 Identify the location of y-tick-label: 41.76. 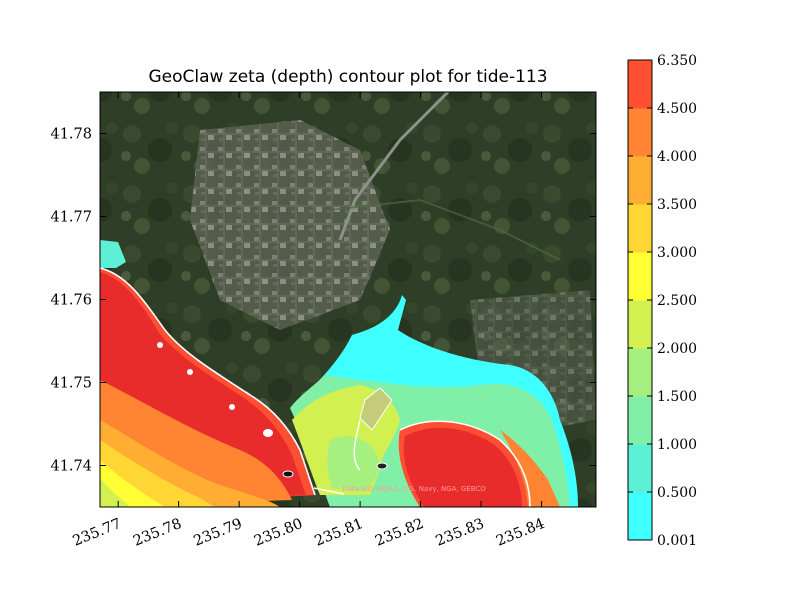
(71, 301).